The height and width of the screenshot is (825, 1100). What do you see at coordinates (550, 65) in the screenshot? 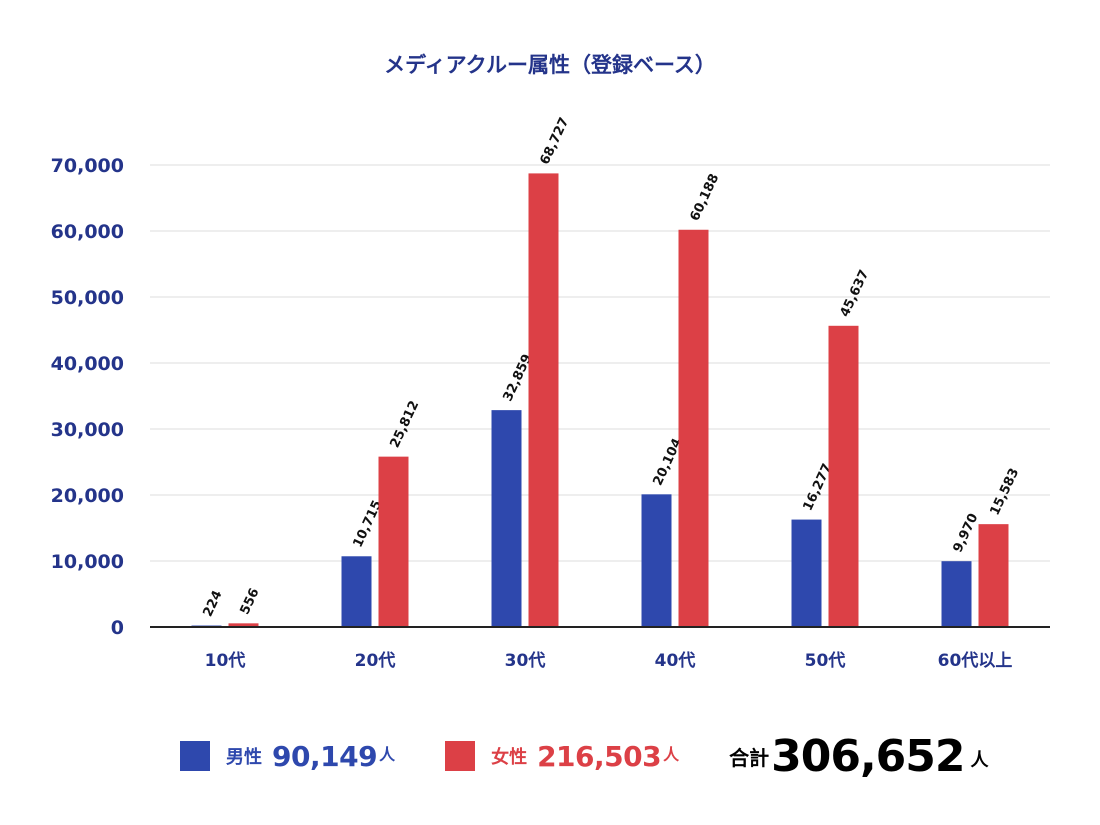
I see `chart-title: メディアクルー属性（登録ベース）` at bounding box center [550, 65].